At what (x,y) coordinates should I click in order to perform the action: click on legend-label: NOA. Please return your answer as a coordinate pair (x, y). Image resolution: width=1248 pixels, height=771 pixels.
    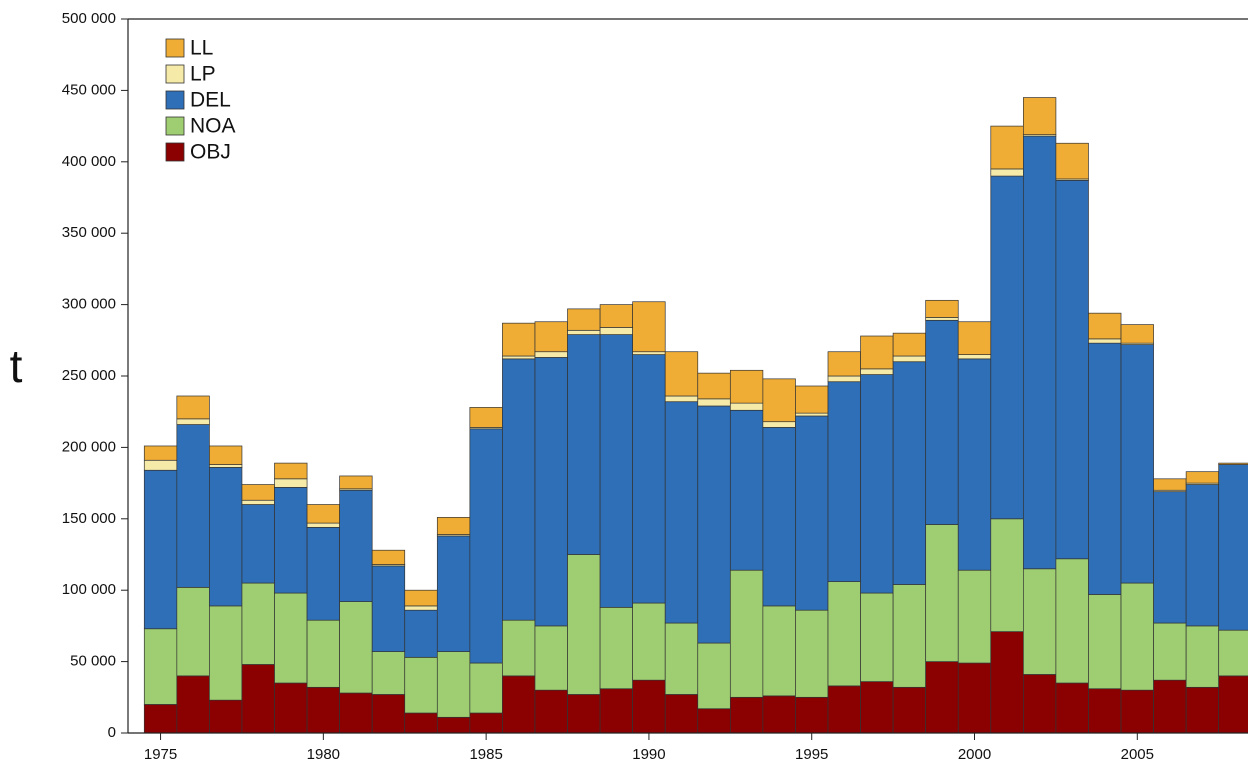
    Looking at the image, I should click on (213, 126).